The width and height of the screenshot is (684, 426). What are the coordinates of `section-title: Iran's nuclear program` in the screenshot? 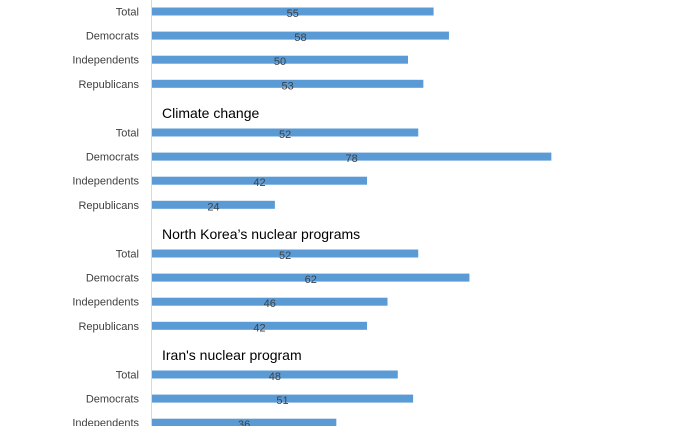 It's located at (232, 355).